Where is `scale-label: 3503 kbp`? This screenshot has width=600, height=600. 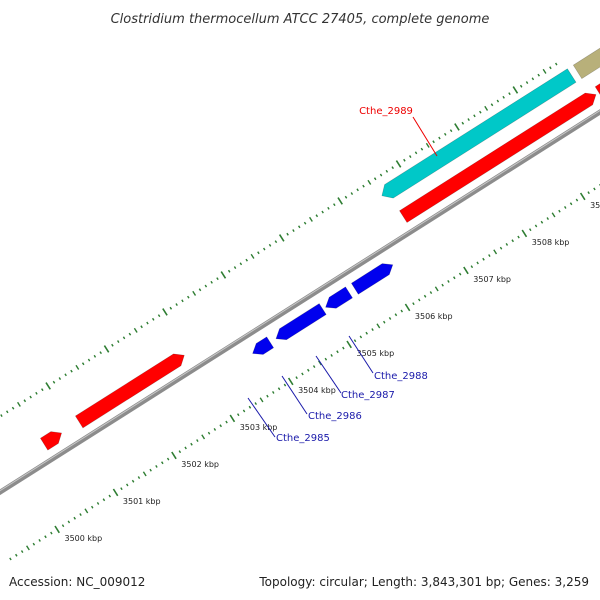 scale-label: 3503 kbp is located at coordinates (259, 427).